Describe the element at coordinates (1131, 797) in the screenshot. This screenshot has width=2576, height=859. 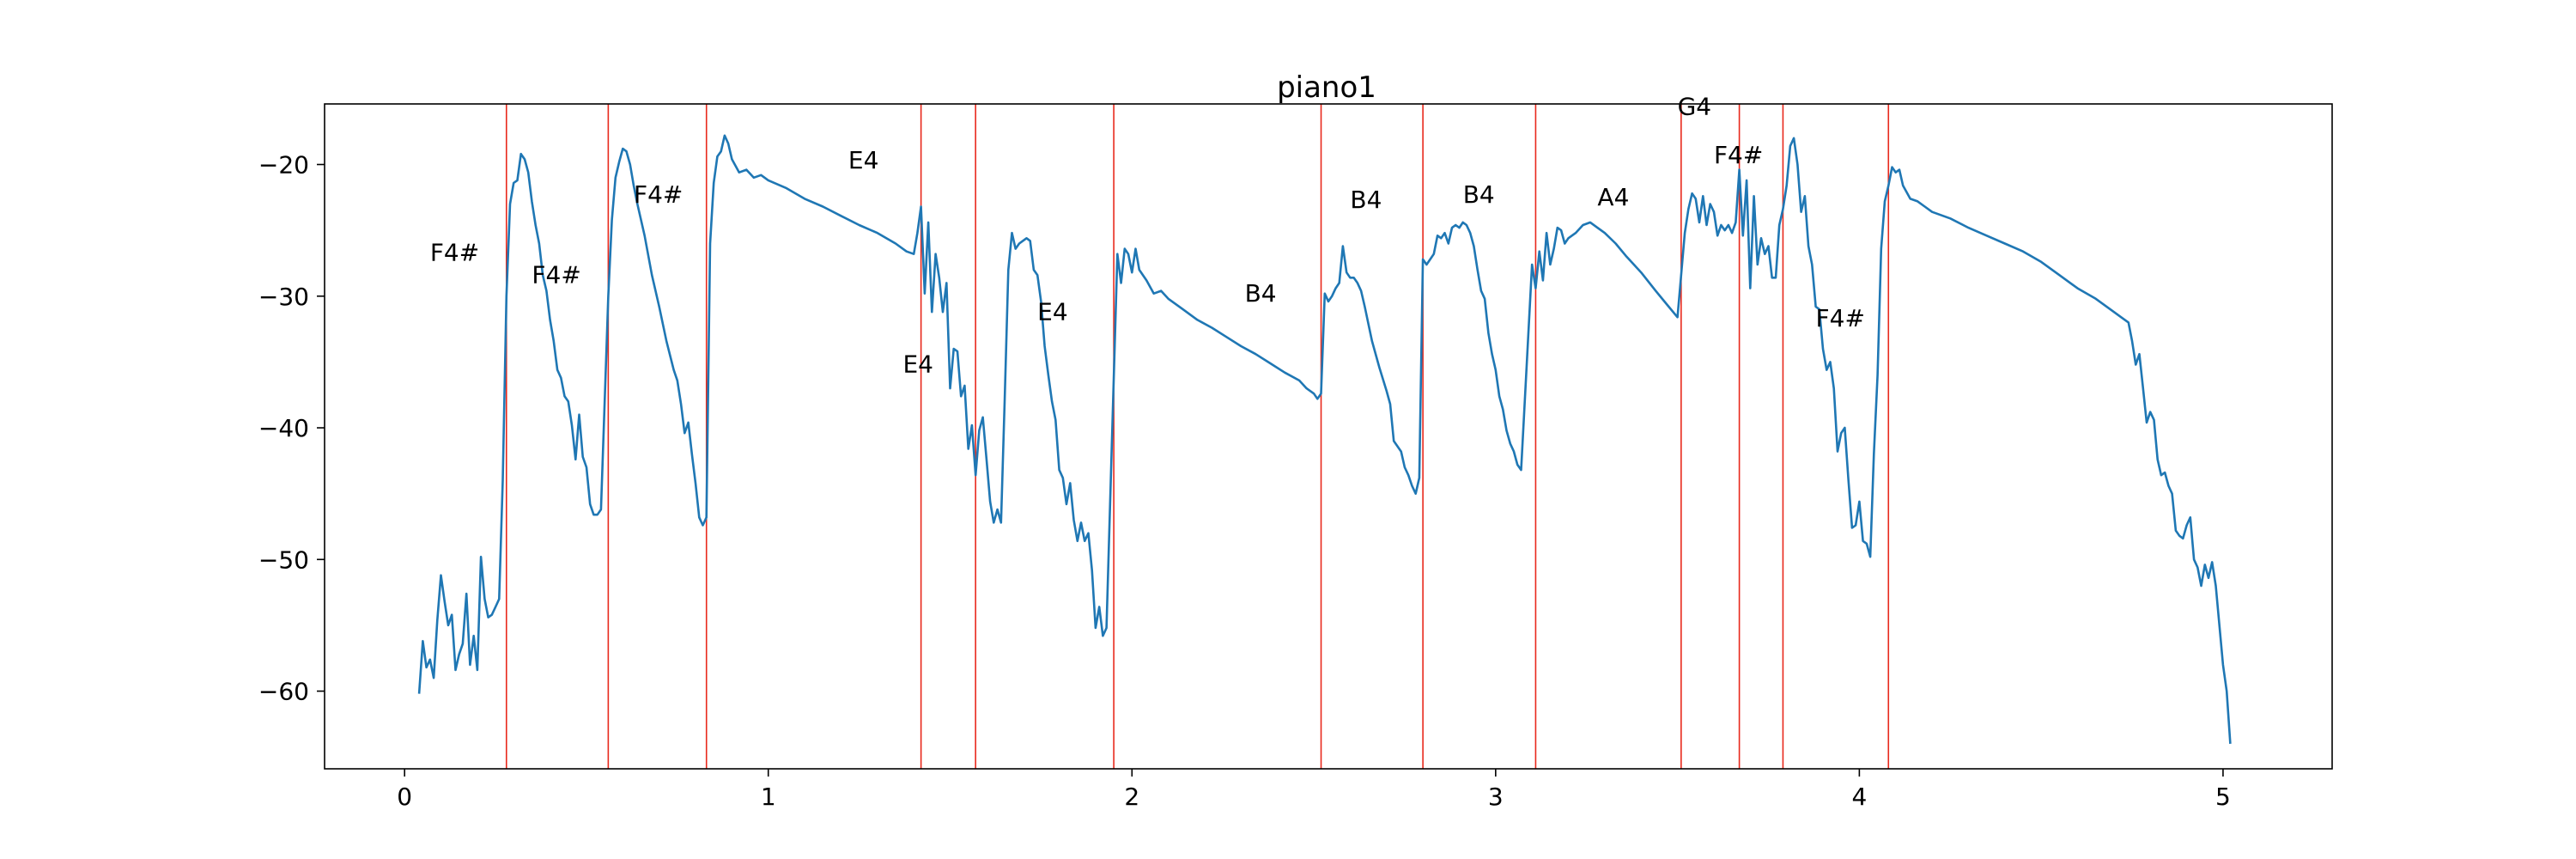
I see `x-tick-label-2: 2` at that location.